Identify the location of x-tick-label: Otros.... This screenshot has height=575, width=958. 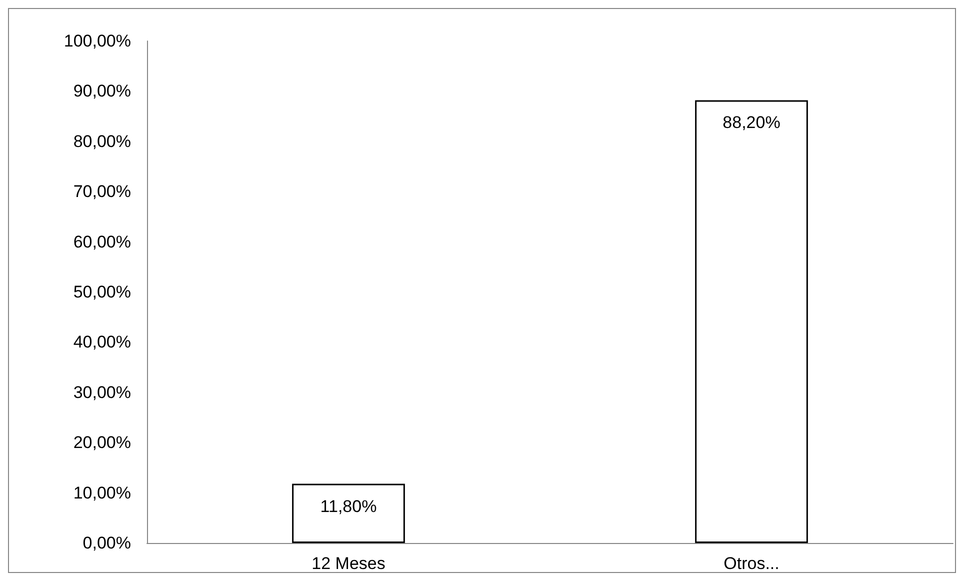
(752, 563).